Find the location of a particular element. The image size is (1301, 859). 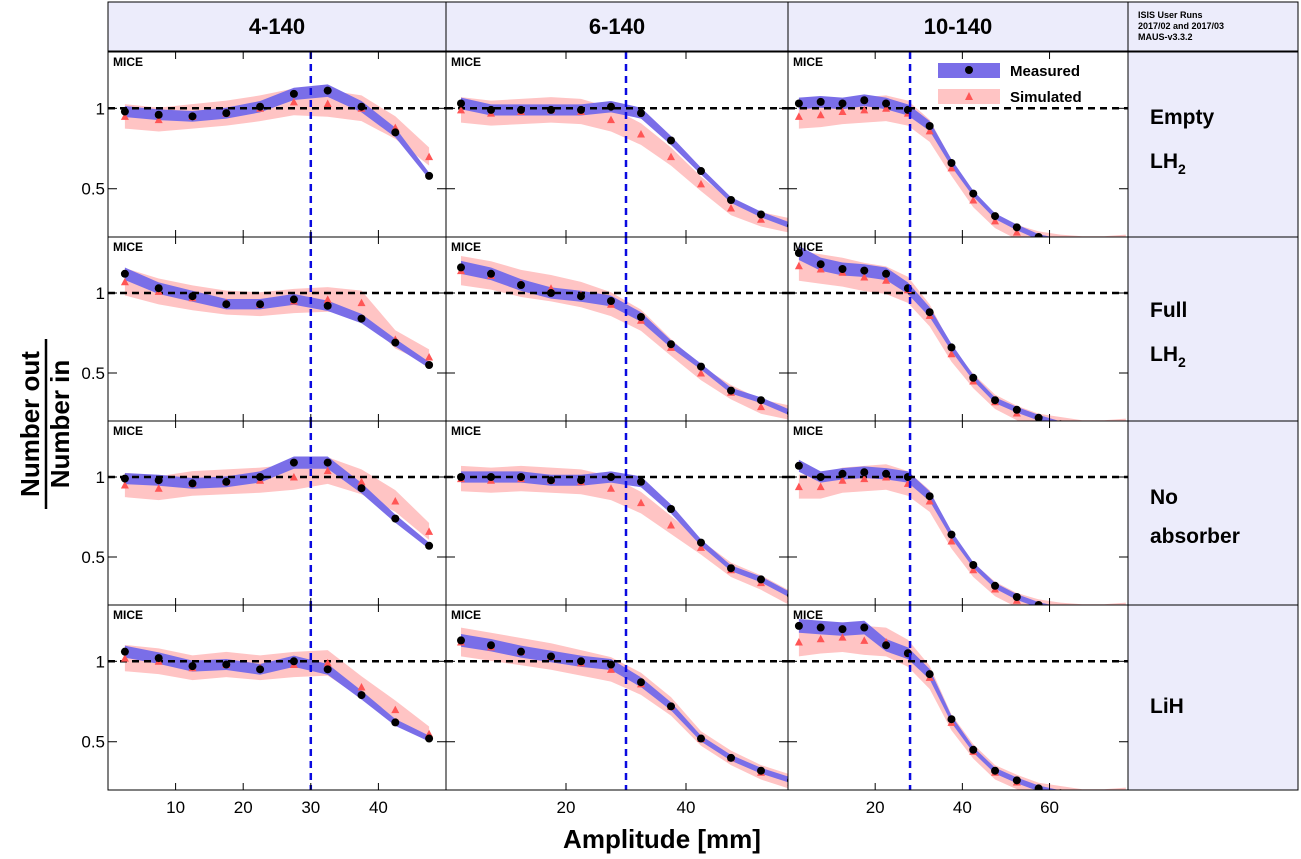

legend-simulated-label: Simulated is located at coordinates (1046, 97).